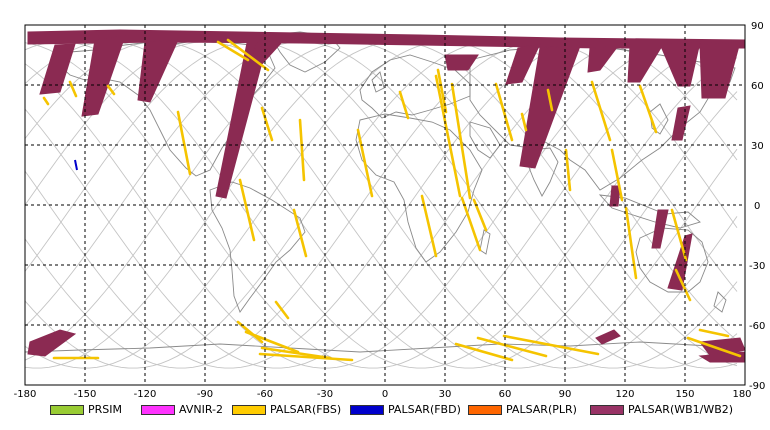  I want to click on x-tick-label: 120, so click(624, 394).